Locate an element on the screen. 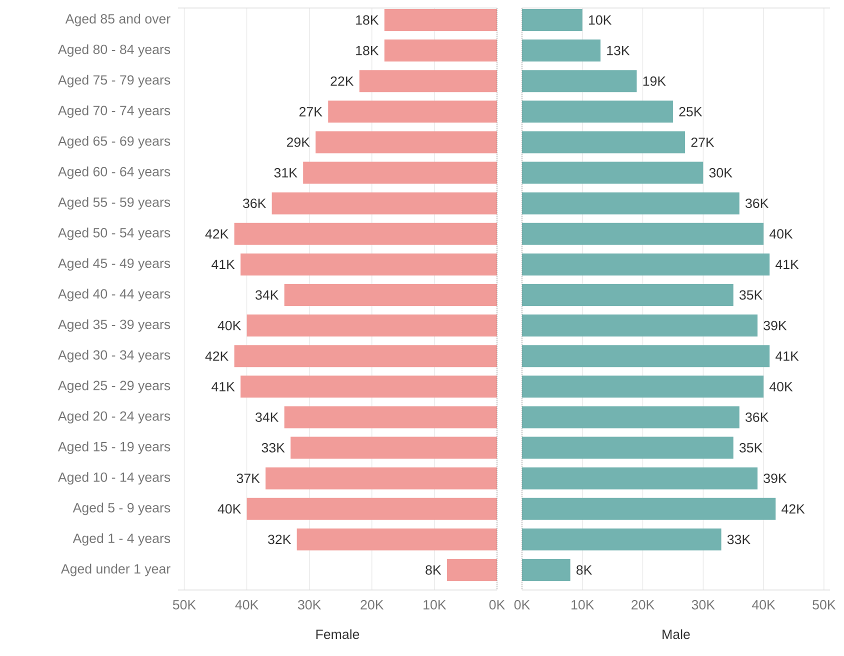 This screenshot has height=656, width=844. y-tick-label: Aged 70 - 74 years is located at coordinates (114, 111).